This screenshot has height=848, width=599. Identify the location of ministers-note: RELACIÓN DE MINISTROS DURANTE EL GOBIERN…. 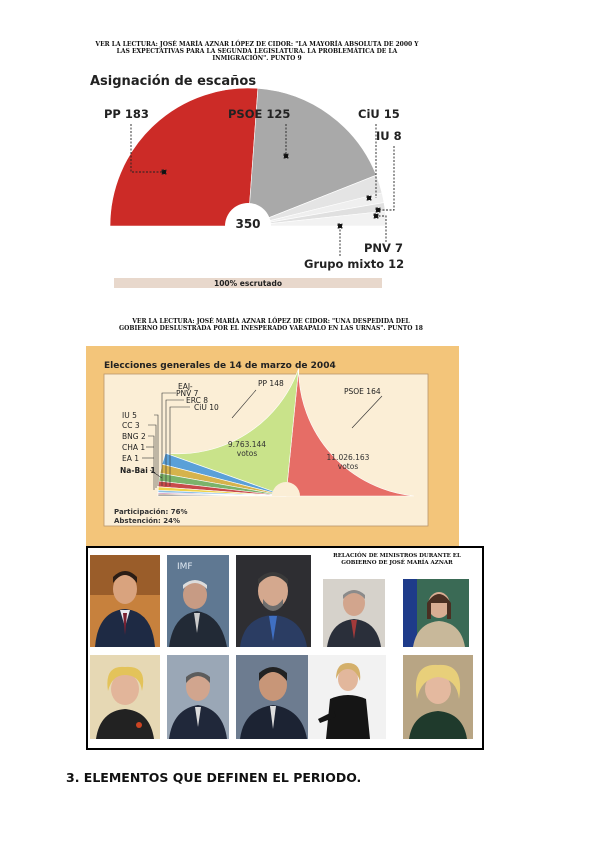
(397, 559).